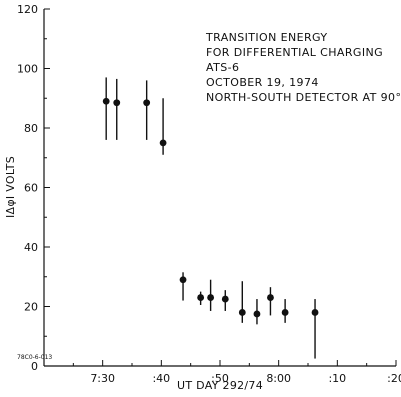 The image size is (401, 397). What do you see at coordinates (31, 247) in the screenshot?
I see `y-tick-label: 40` at bounding box center [31, 247].